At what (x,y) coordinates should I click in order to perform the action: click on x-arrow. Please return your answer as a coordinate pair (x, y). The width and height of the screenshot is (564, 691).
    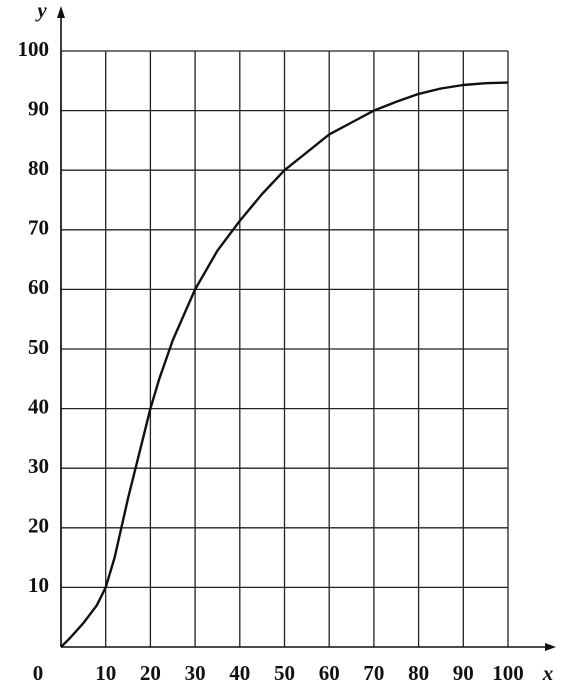
    Looking at the image, I should click on (550, 647).